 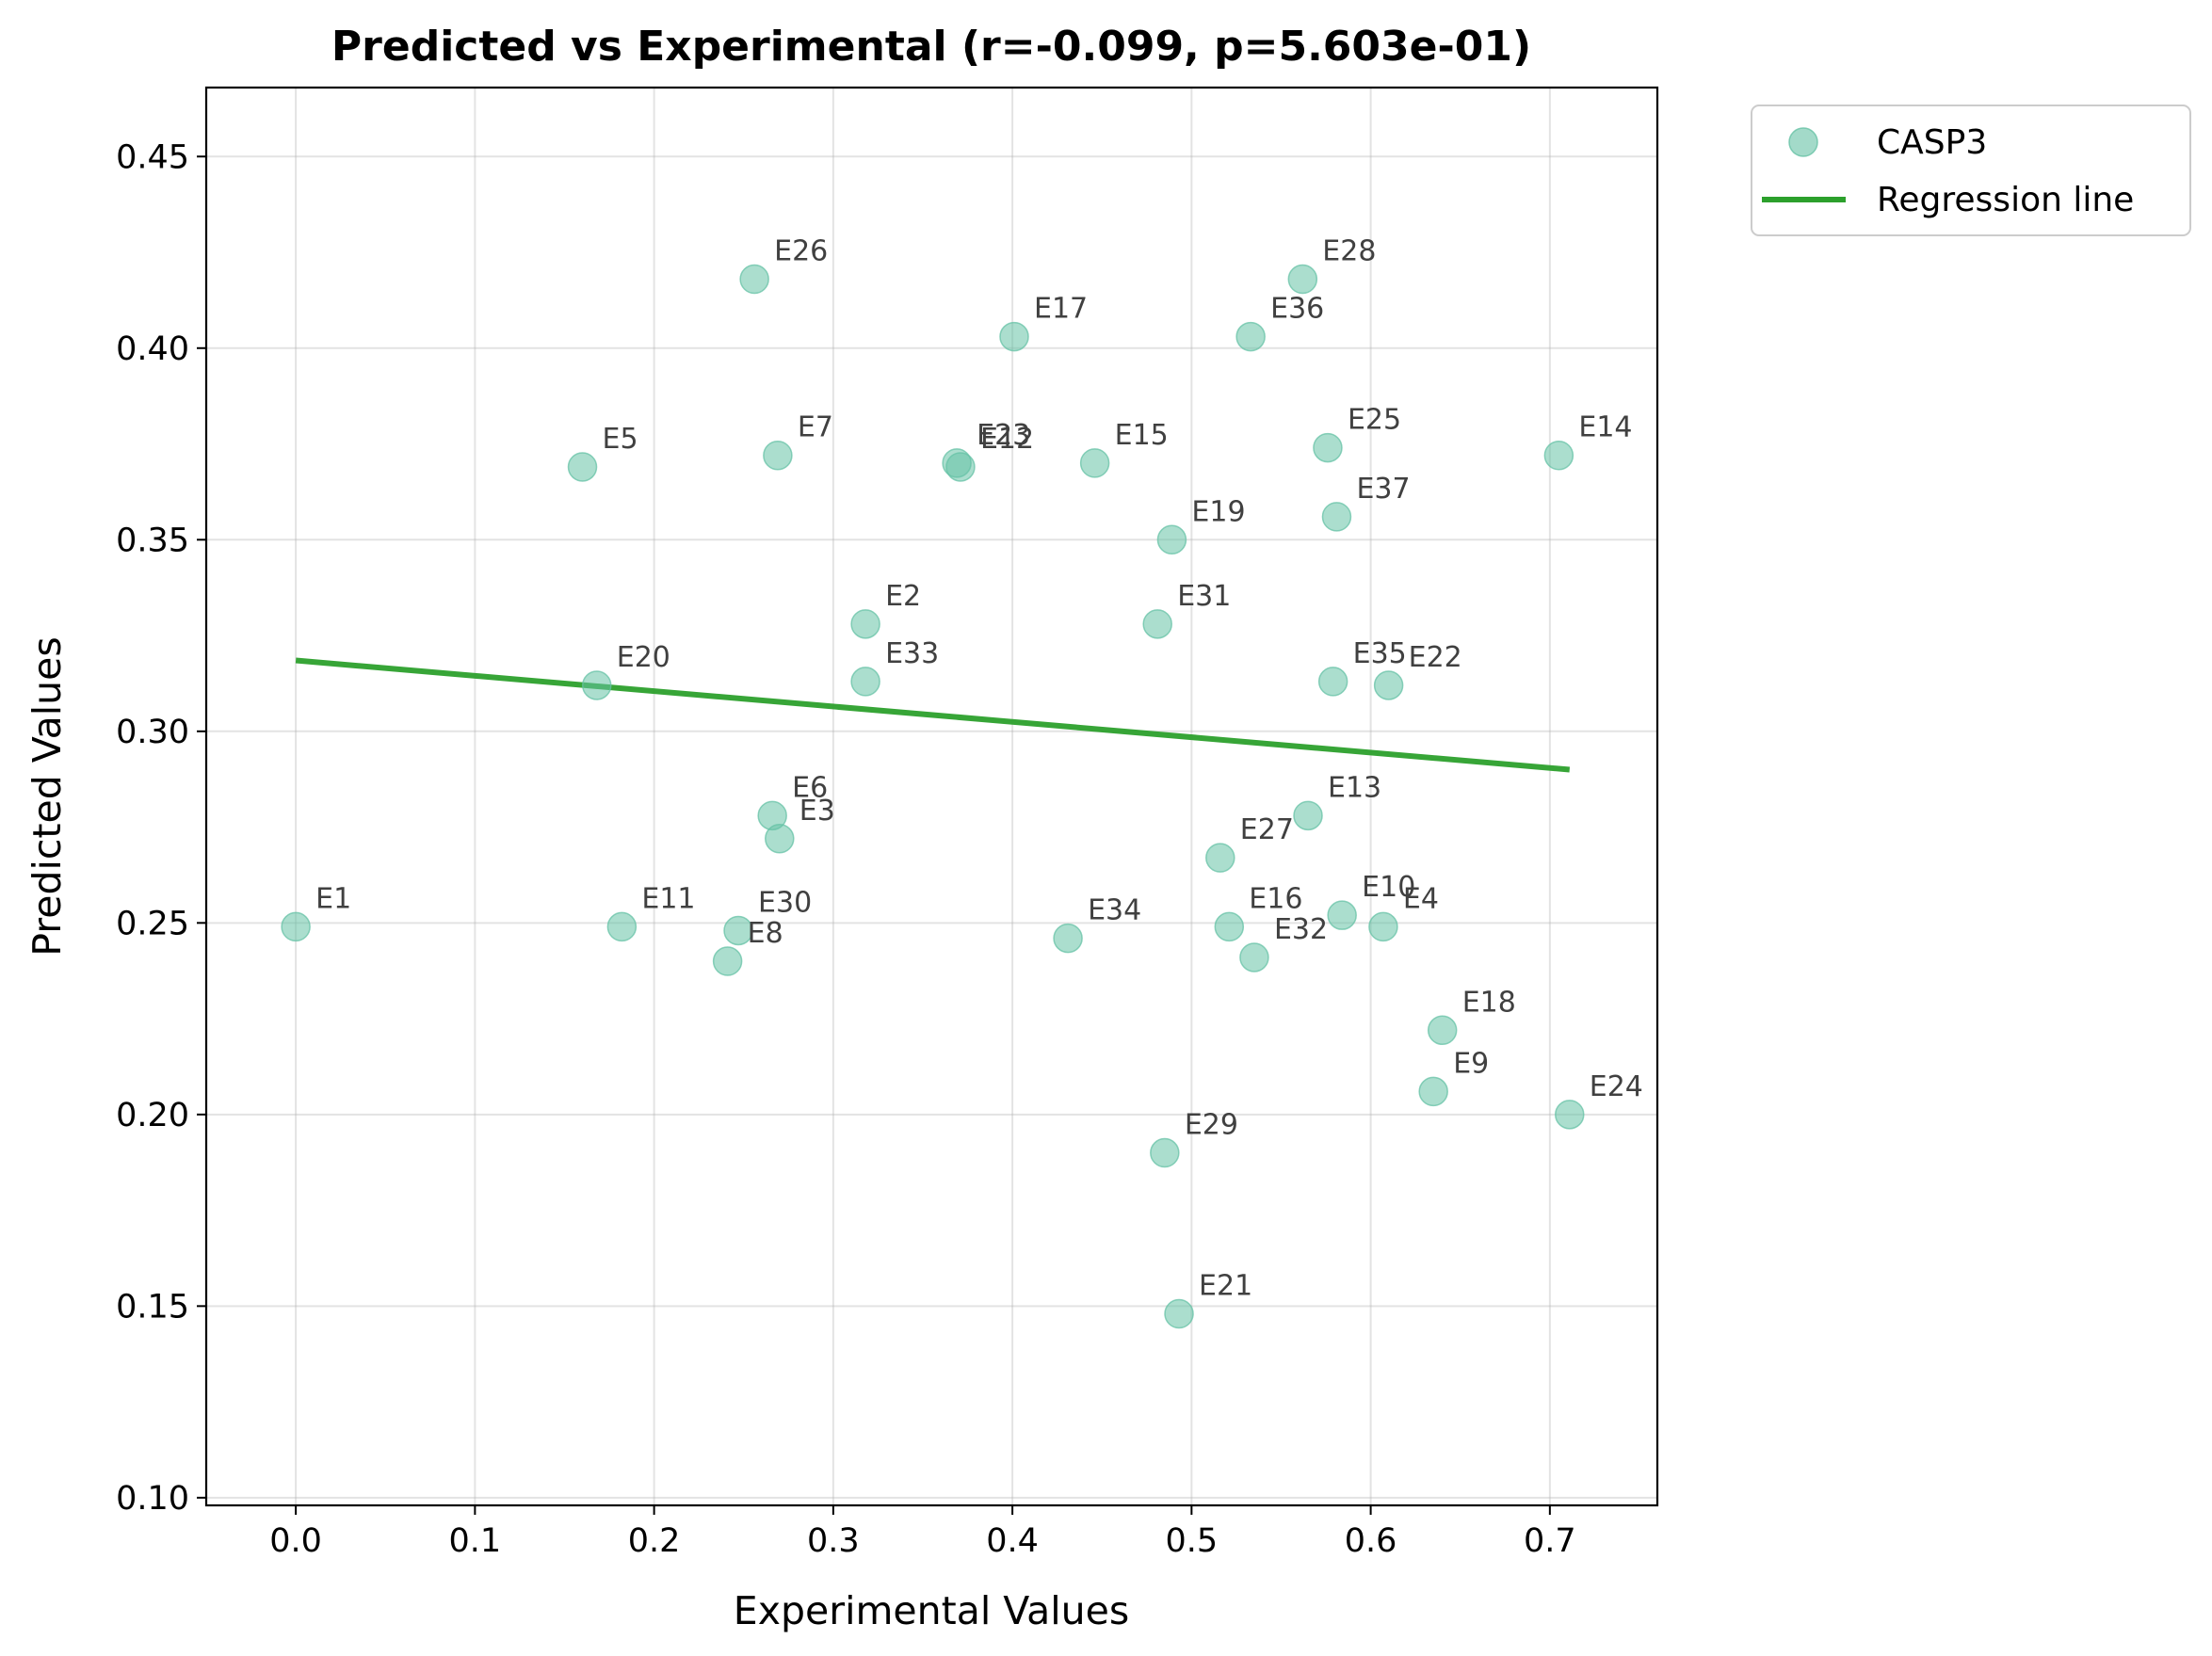 What do you see at coordinates (1349, 251) in the screenshot?
I see `point-label: E28` at bounding box center [1349, 251].